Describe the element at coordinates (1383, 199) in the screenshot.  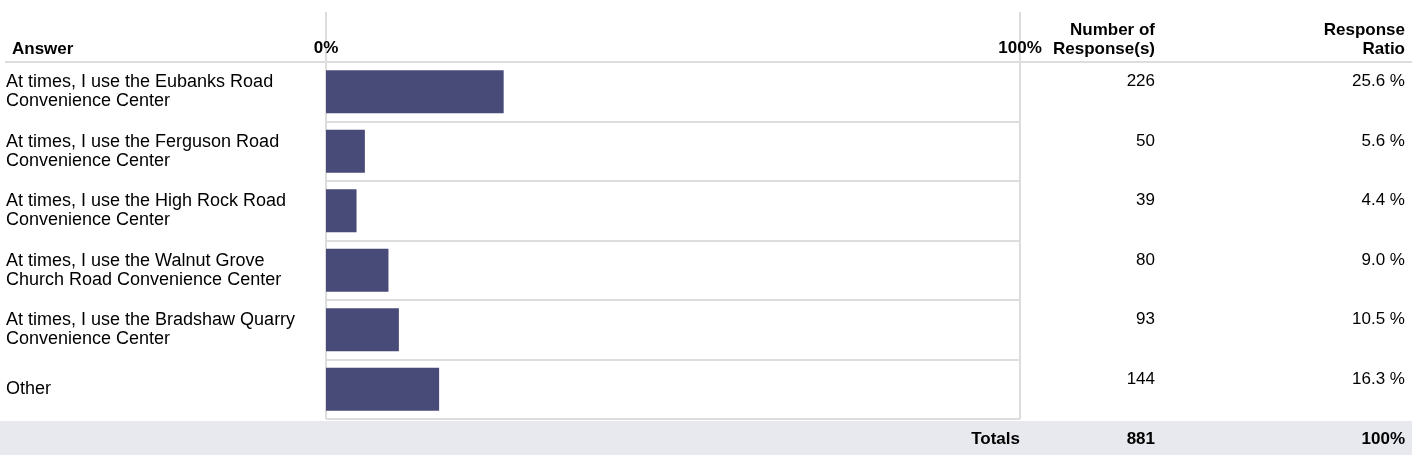
I see `data-label: 4.4 %` at that location.